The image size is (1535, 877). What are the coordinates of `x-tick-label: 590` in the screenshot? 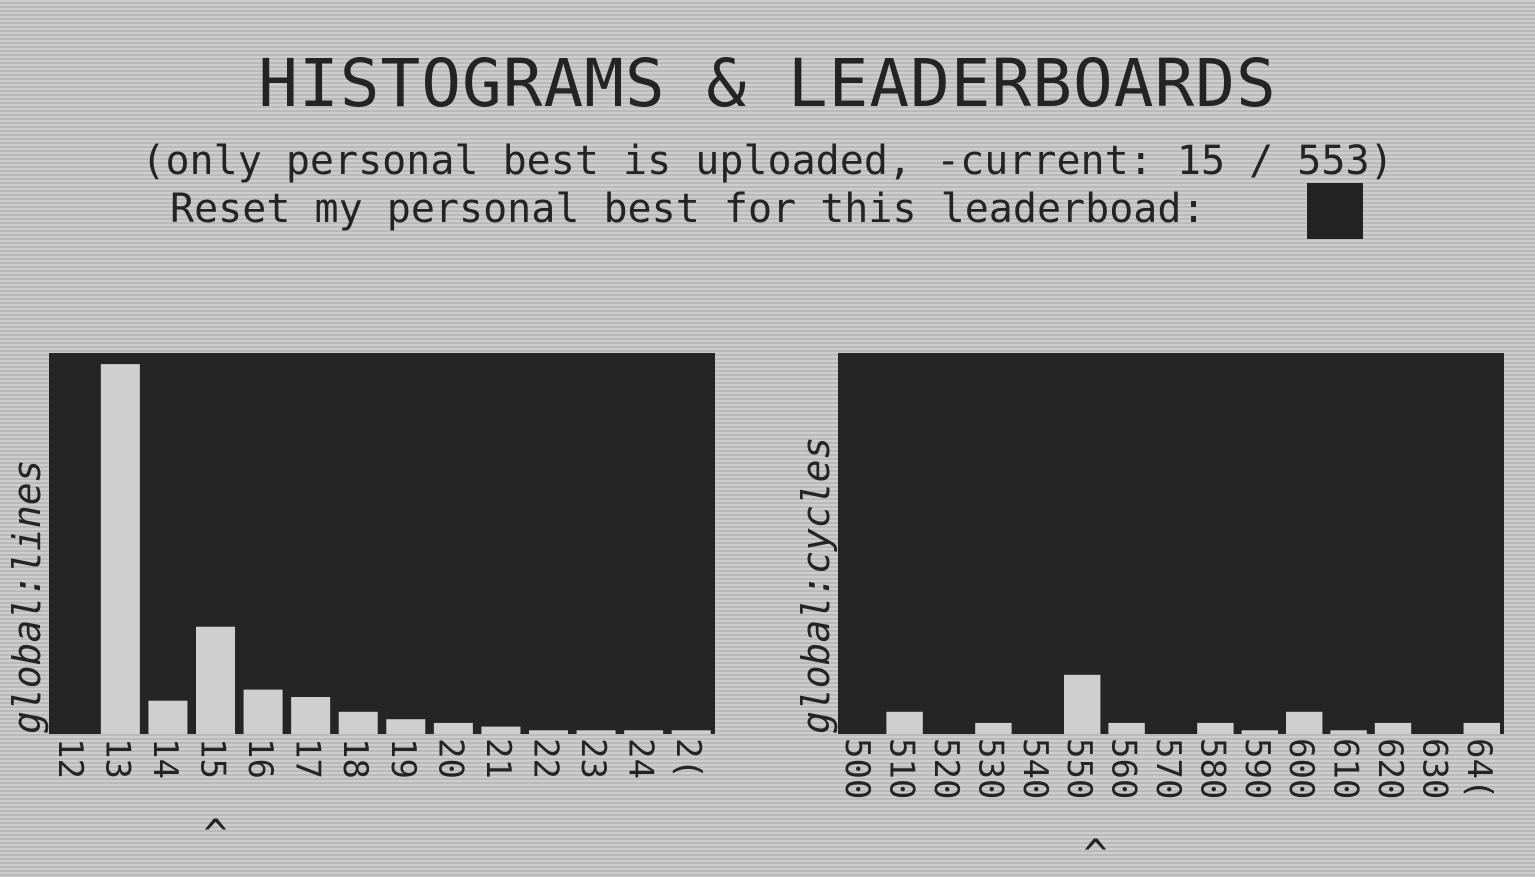 It's located at (1257, 768).